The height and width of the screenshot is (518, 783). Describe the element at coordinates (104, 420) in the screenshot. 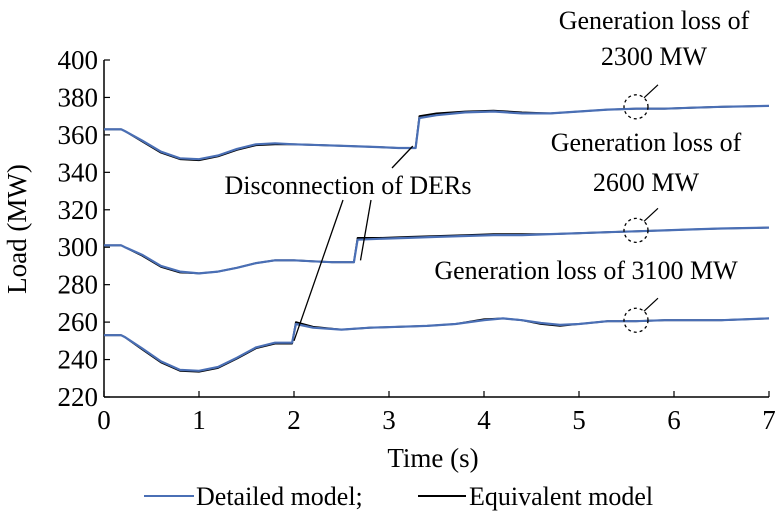

I see `x-tick-label: 0` at that location.